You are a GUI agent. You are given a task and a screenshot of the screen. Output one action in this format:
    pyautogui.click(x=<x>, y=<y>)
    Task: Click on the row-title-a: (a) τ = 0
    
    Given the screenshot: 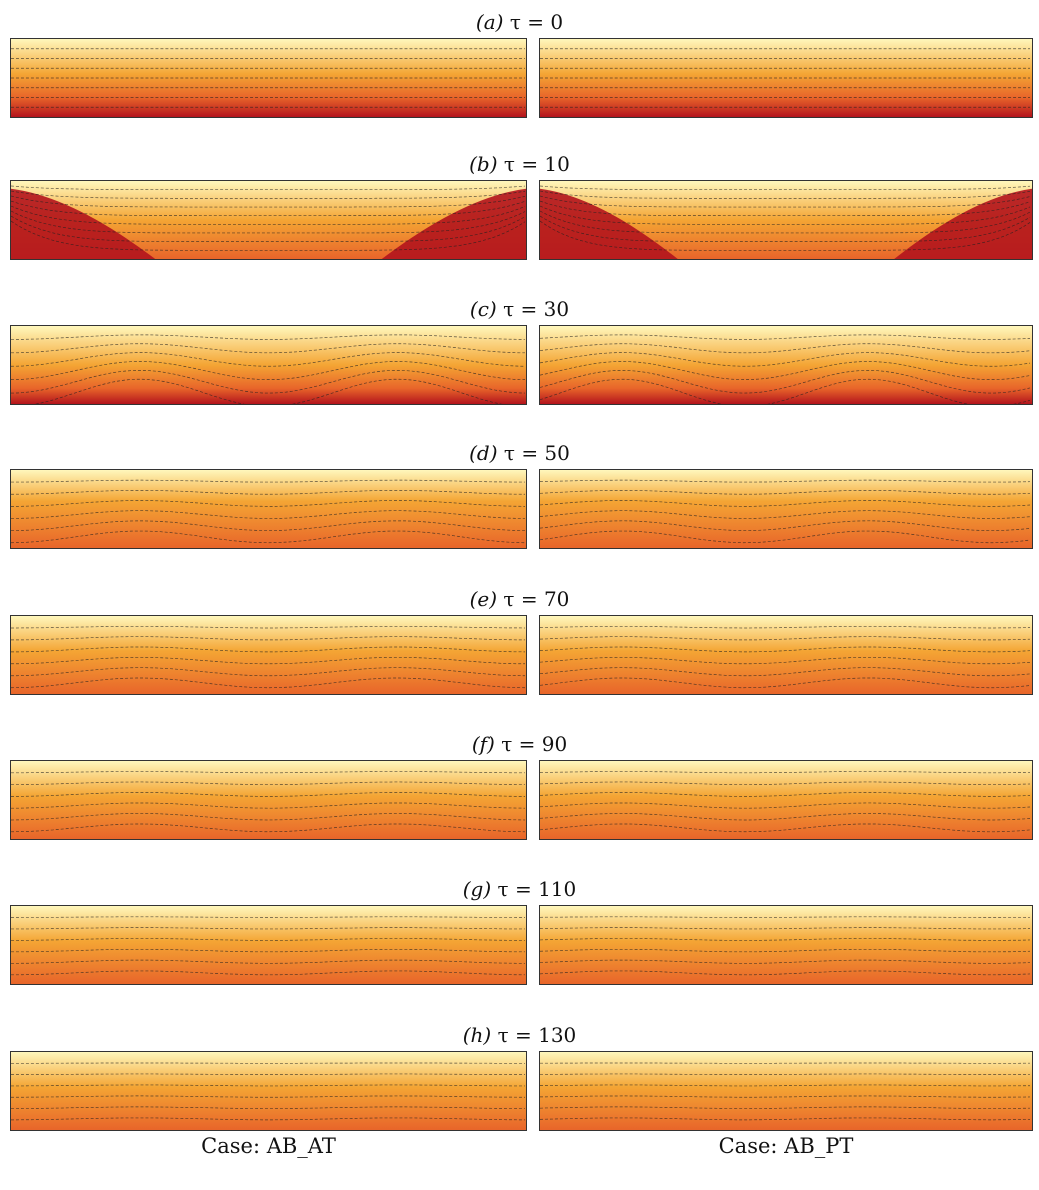 What is the action you would take?
    pyautogui.click(x=519, y=22)
    